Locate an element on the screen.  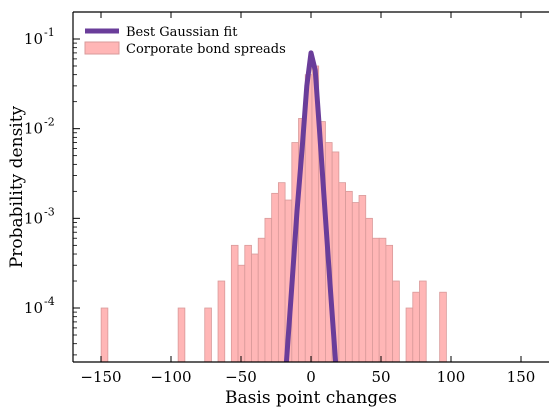
x-tick-label: 100 is located at coordinates (451, 377).